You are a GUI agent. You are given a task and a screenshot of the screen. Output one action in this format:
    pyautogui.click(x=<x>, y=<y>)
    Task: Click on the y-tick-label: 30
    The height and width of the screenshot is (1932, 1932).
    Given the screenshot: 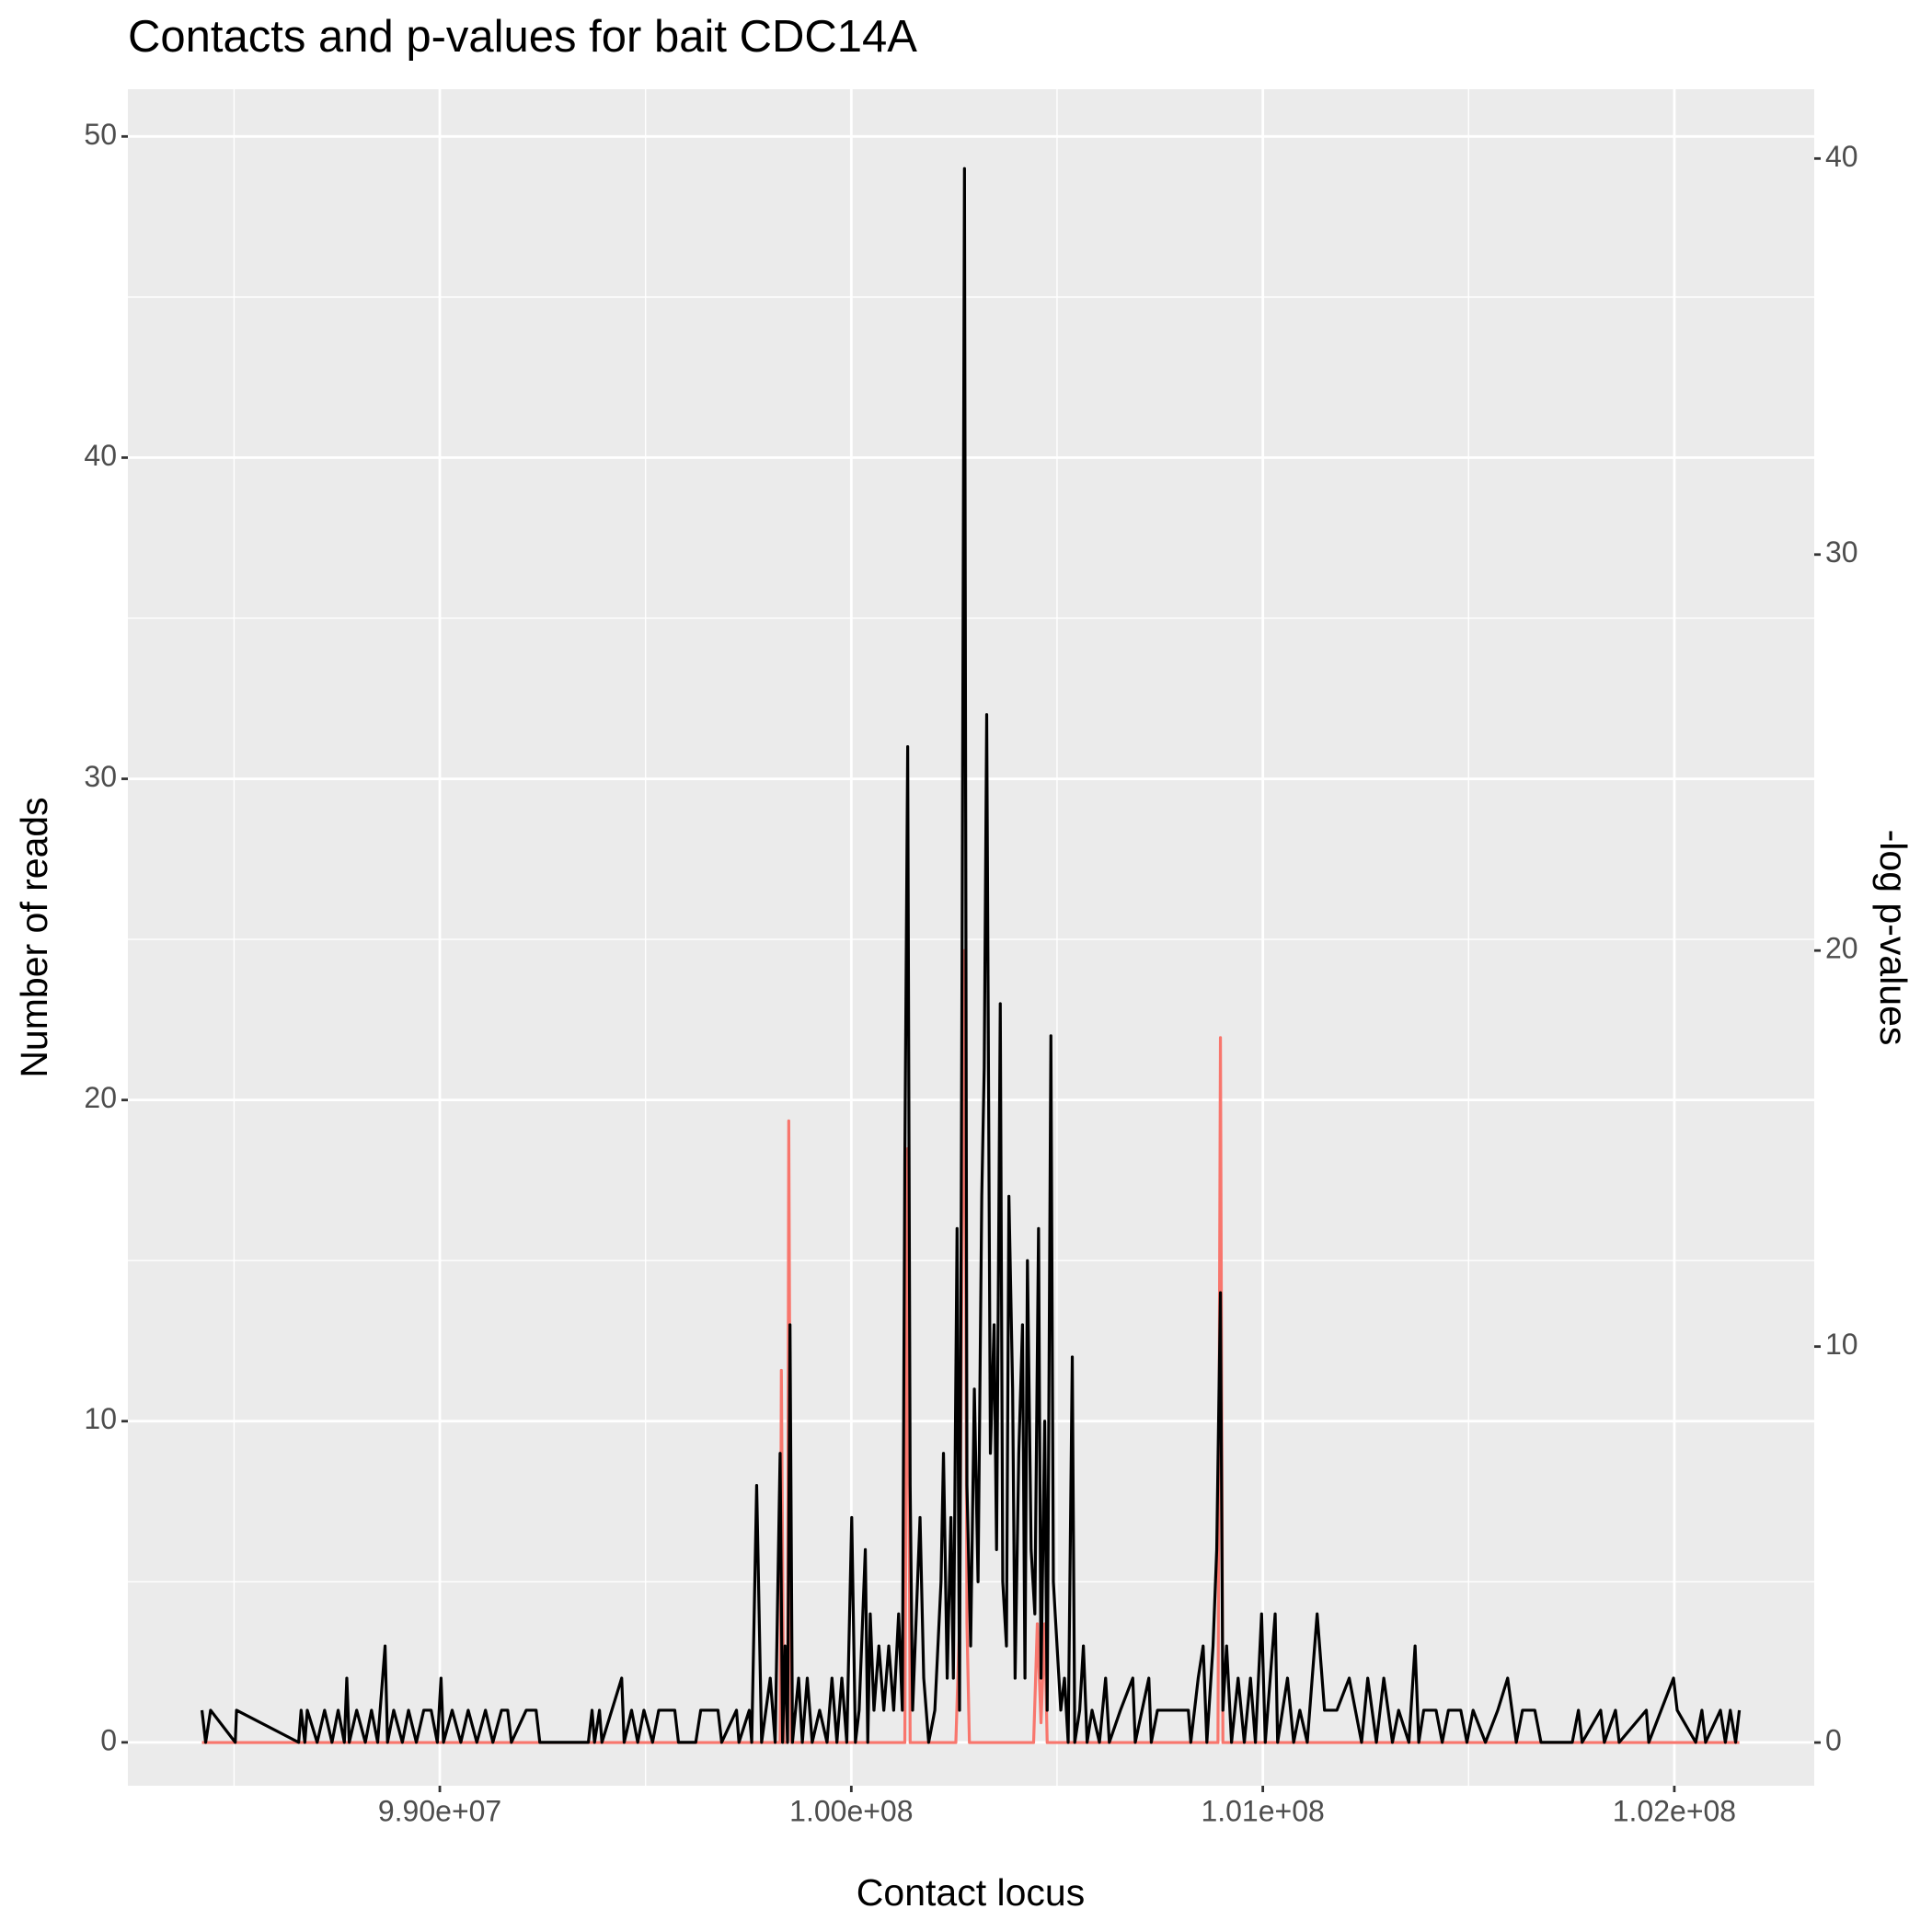 What is the action you would take?
    pyautogui.click(x=100, y=776)
    